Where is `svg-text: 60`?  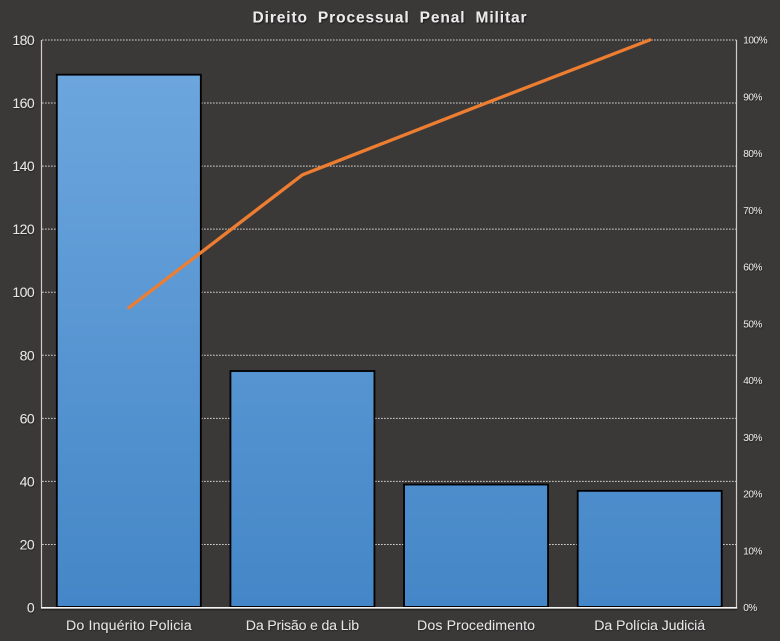 svg-text: 60 is located at coordinates (27, 418).